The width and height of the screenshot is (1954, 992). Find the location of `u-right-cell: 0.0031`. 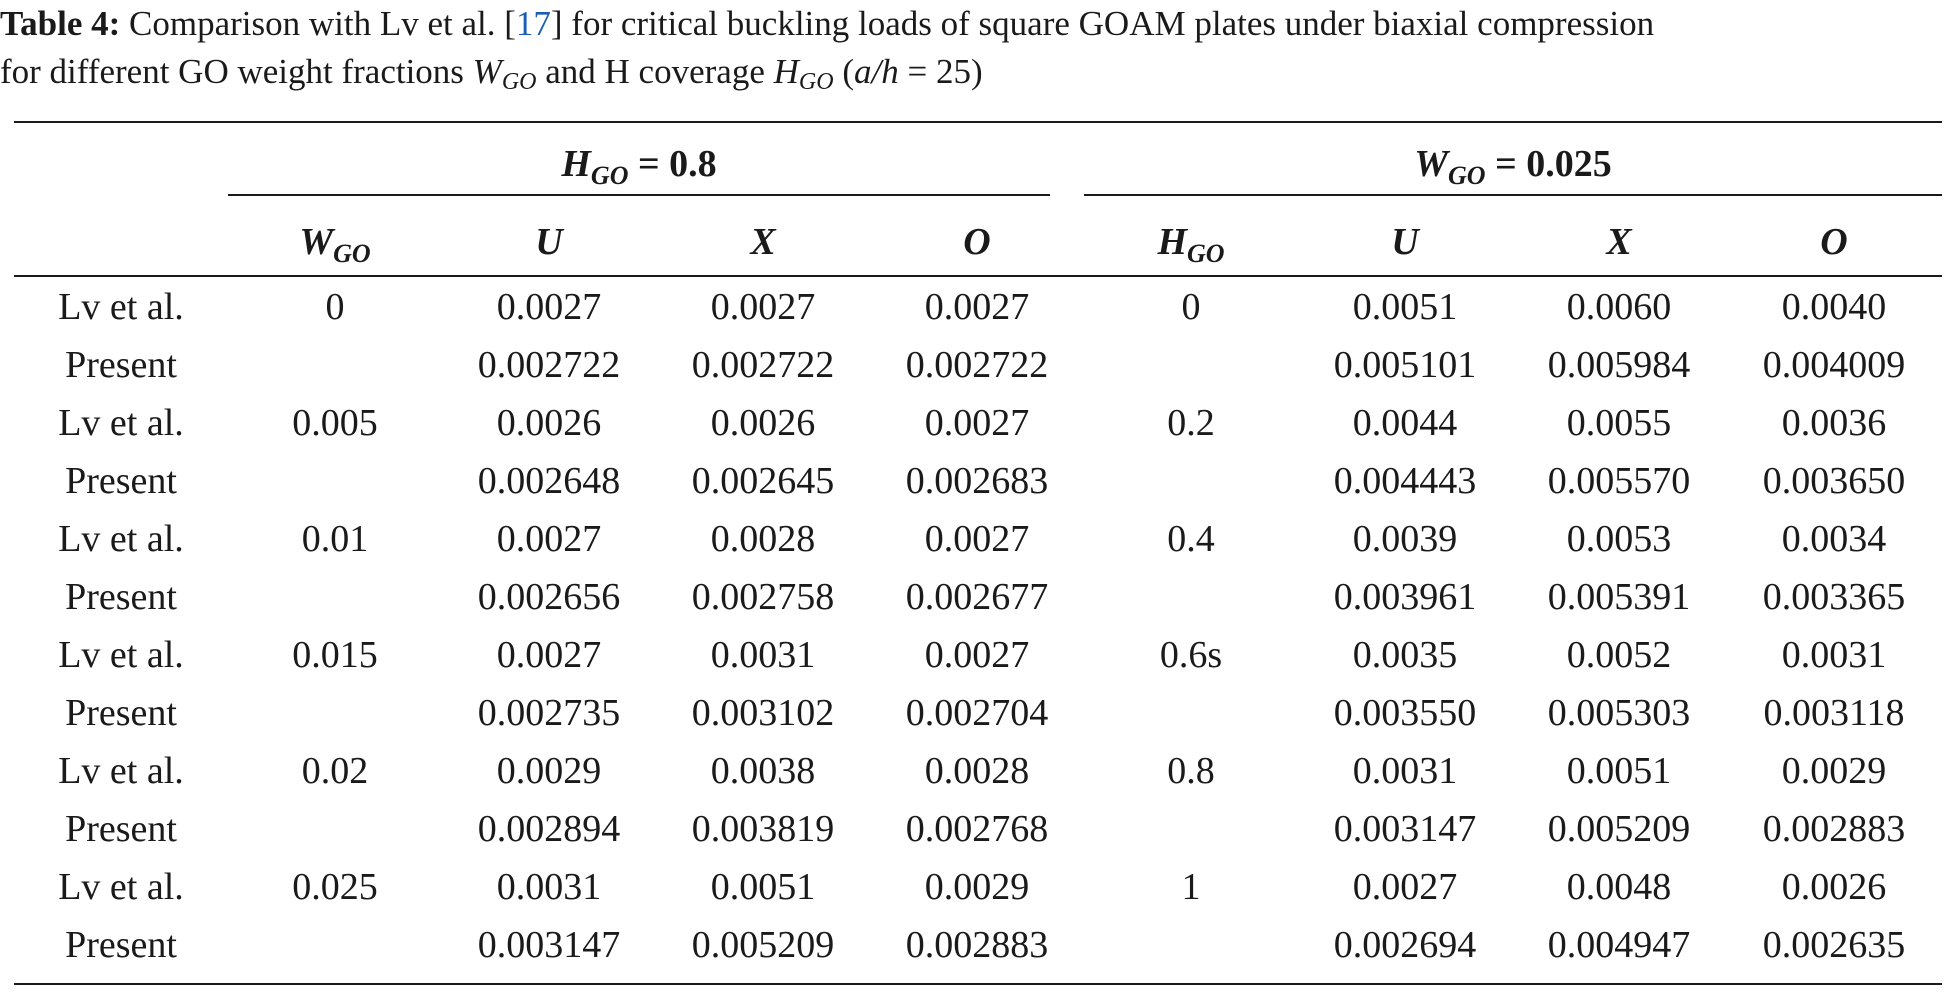

u-right-cell: 0.0031 is located at coordinates (1405, 771).